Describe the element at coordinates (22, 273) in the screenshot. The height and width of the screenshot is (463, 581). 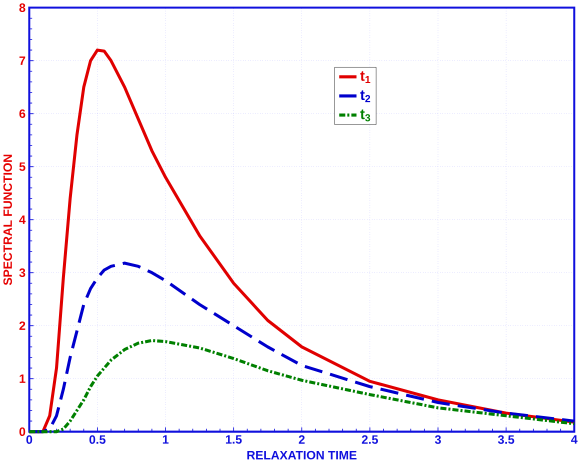
I see `y-tick-label: 3` at that location.